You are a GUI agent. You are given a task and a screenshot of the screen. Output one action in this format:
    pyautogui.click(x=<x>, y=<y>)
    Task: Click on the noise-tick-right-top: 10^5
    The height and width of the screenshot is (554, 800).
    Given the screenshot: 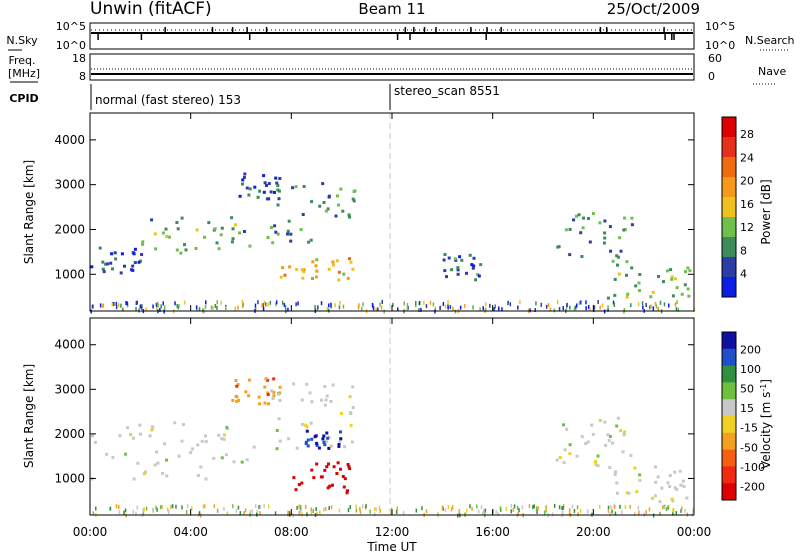 What is the action you would take?
    pyautogui.click(x=720, y=26)
    